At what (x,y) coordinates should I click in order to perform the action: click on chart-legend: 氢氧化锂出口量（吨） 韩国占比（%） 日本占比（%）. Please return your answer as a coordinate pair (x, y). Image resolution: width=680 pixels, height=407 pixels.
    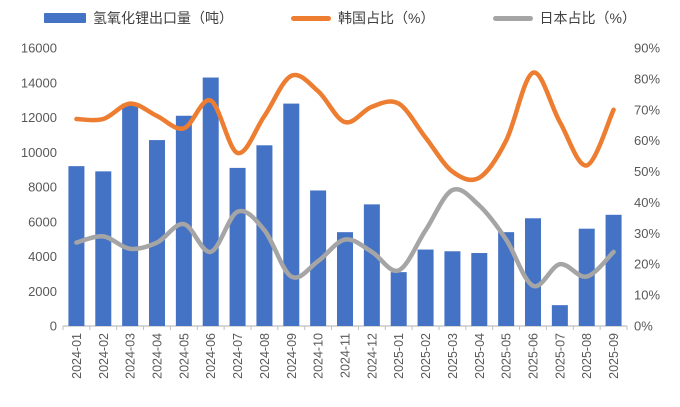
    Looking at the image, I should click on (340, 18).